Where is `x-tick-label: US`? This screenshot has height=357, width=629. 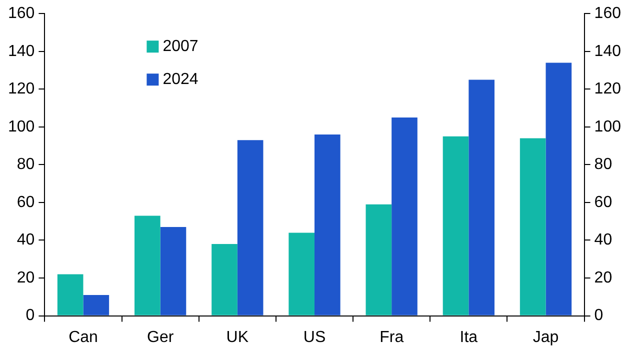
x-tick-label: US is located at coordinates (314, 337).